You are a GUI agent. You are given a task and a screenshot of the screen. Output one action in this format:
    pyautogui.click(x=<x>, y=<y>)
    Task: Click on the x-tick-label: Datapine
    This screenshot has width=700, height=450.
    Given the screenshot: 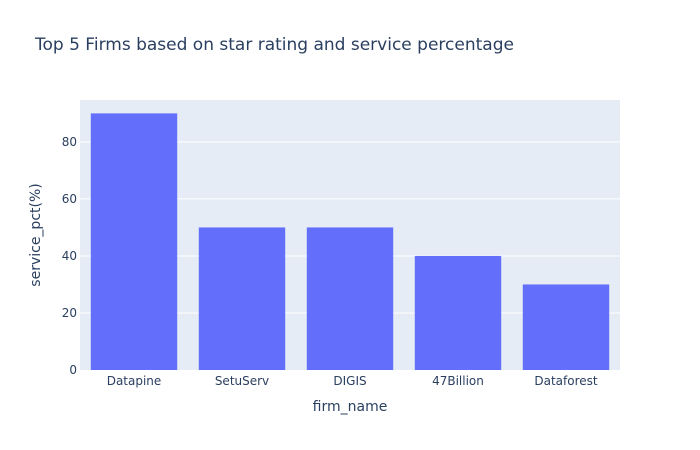 What is the action you would take?
    pyautogui.click(x=134, y=381)
    